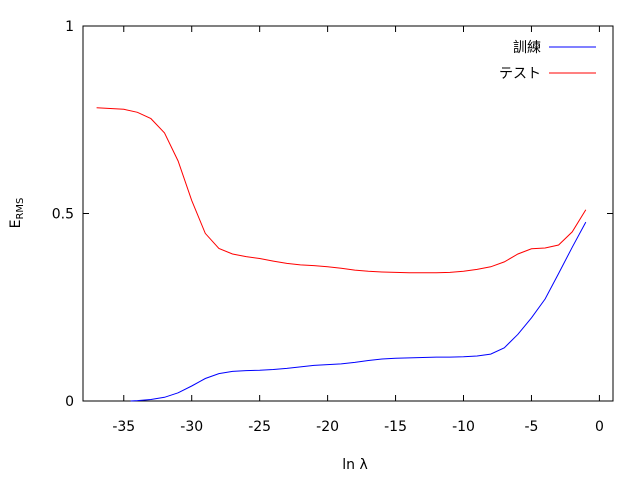 The image size is (640, 480). I want to click on y-tick-label: 0.5, so click(63, 215).